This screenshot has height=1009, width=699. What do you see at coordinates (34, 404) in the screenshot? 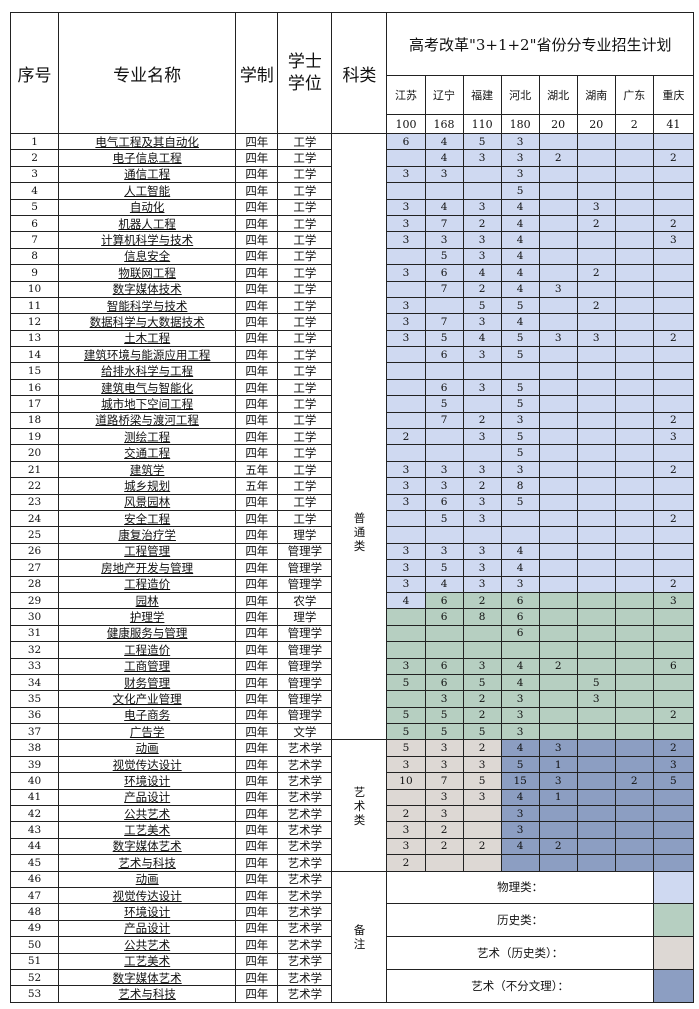
I see `row-seq: 17` at bounding box center [34, 404].